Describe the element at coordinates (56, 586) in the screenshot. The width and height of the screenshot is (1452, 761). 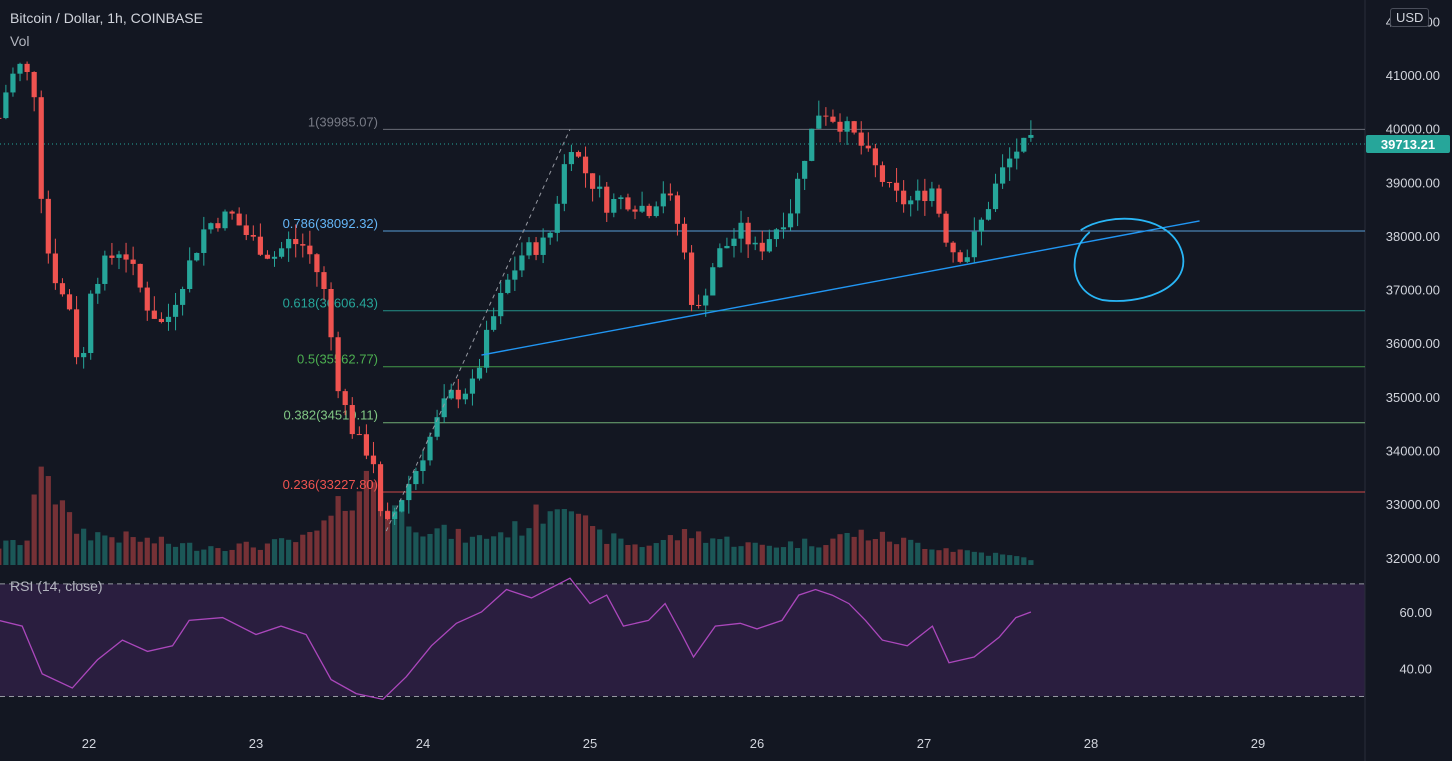
I see `rsi-label: RSI (14, close)` at that location.